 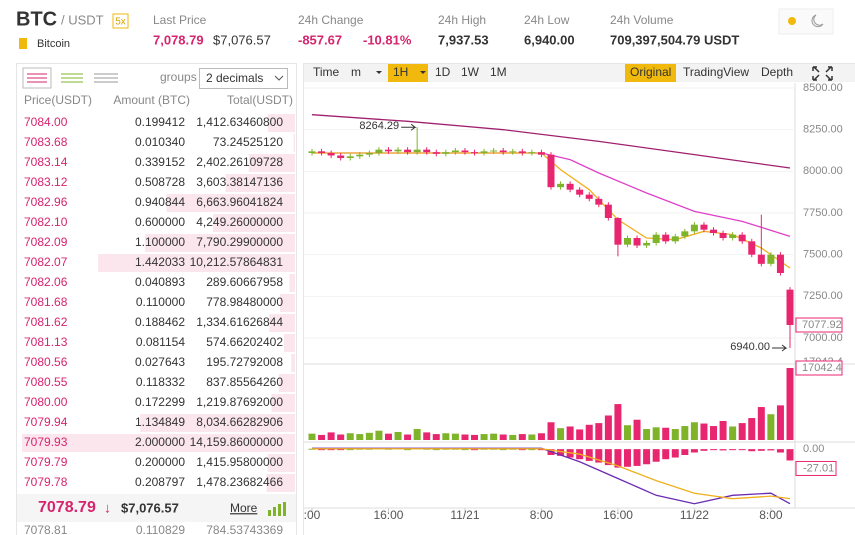 What do you see at coordinates (46, 462) in the screenshot?
I see `book-price: 7079.79` at bounding box center [46, 462].